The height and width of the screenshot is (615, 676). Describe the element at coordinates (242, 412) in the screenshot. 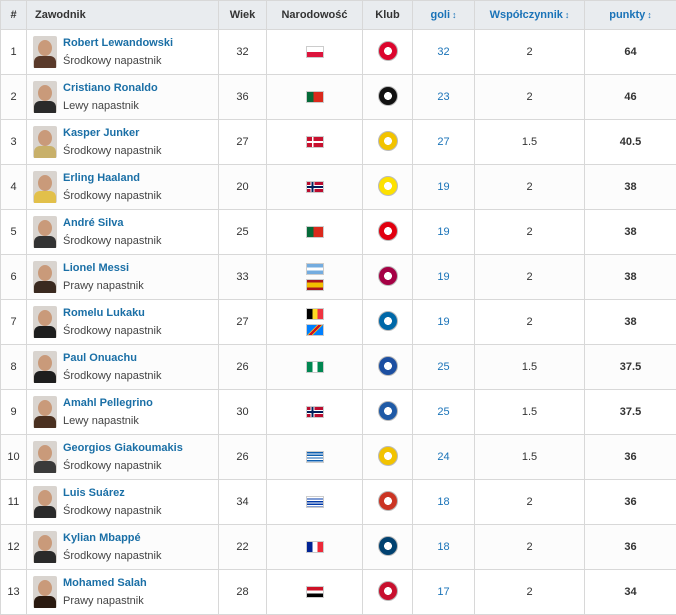

I see `age-cell: 30` at that location.